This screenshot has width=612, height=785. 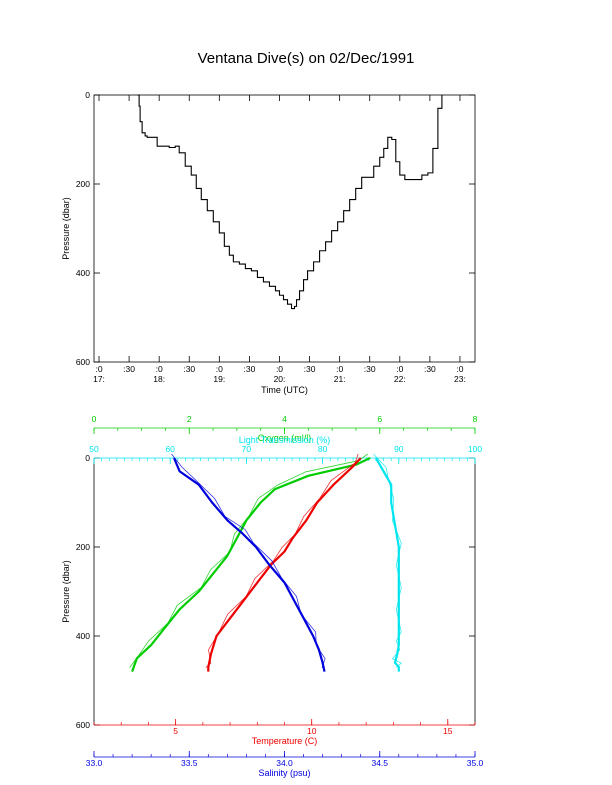 I want to click on oxygen-axis-label: Oxygen (ml/l), so click(x=285, y=438).